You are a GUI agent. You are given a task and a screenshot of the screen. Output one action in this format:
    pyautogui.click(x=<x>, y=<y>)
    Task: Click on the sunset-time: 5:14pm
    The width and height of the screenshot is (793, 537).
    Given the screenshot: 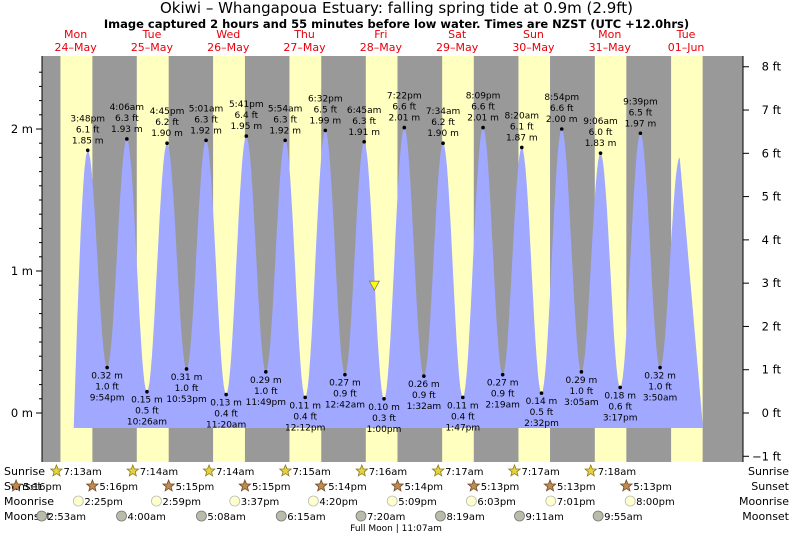 What is the action you would take?
    pyautogui.click(x=423, y=487)
    